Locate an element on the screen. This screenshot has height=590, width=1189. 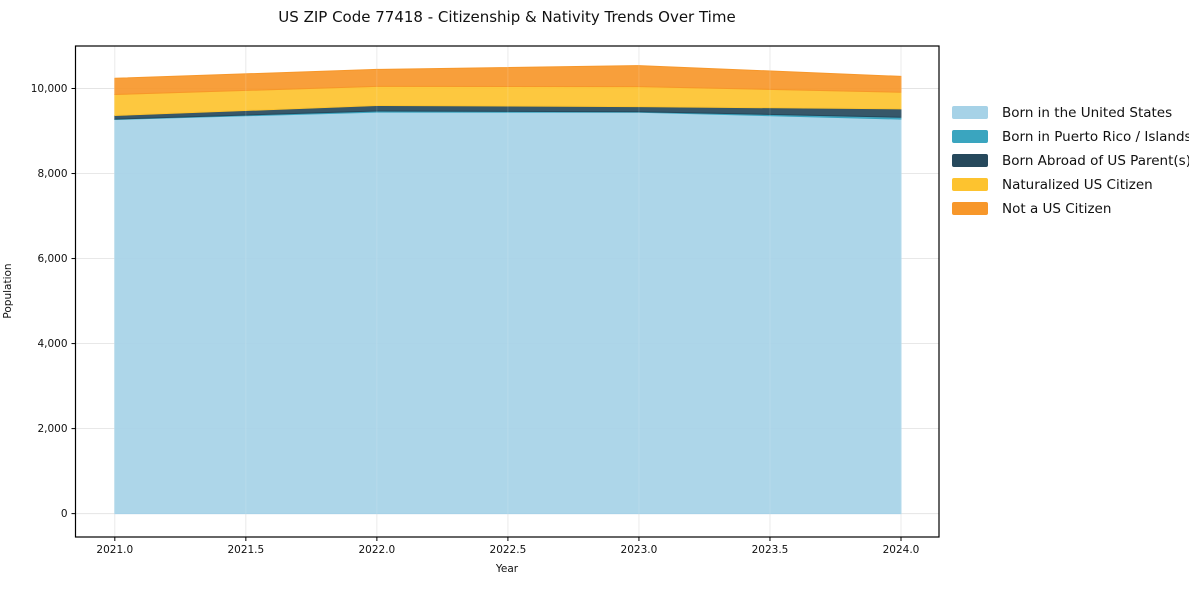
y-tick-label: 10,000 is located at coordinates (49, 89).